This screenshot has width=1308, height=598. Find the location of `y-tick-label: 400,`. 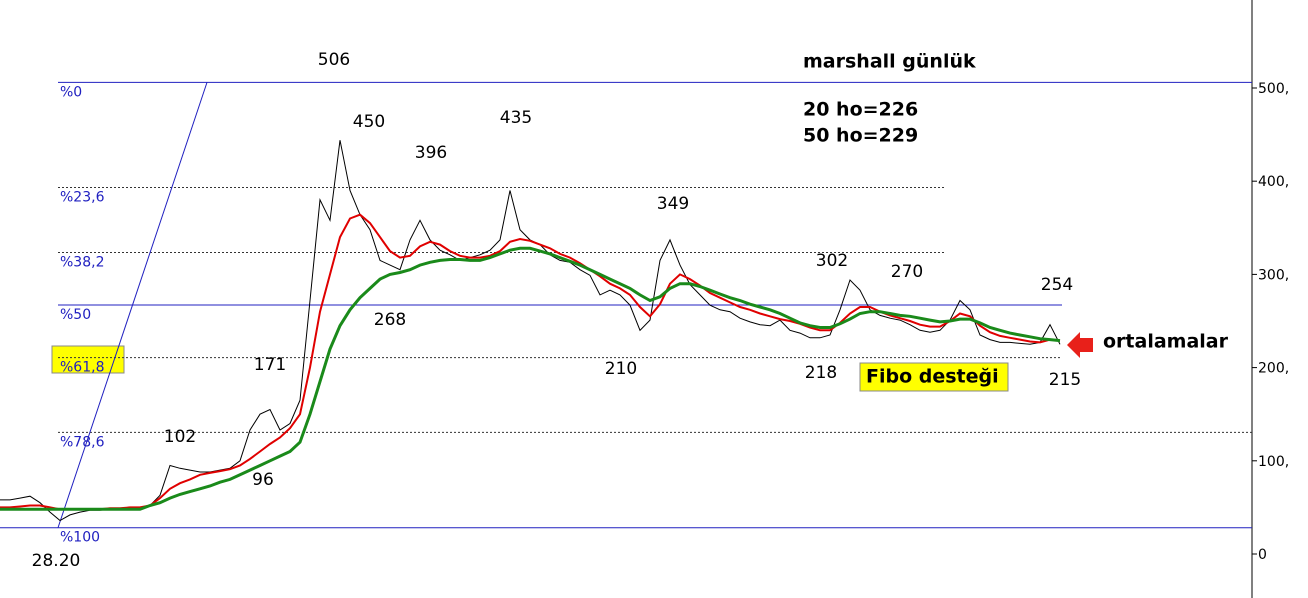

y-tick-label: 400, is located at coordinates (1273, 182).